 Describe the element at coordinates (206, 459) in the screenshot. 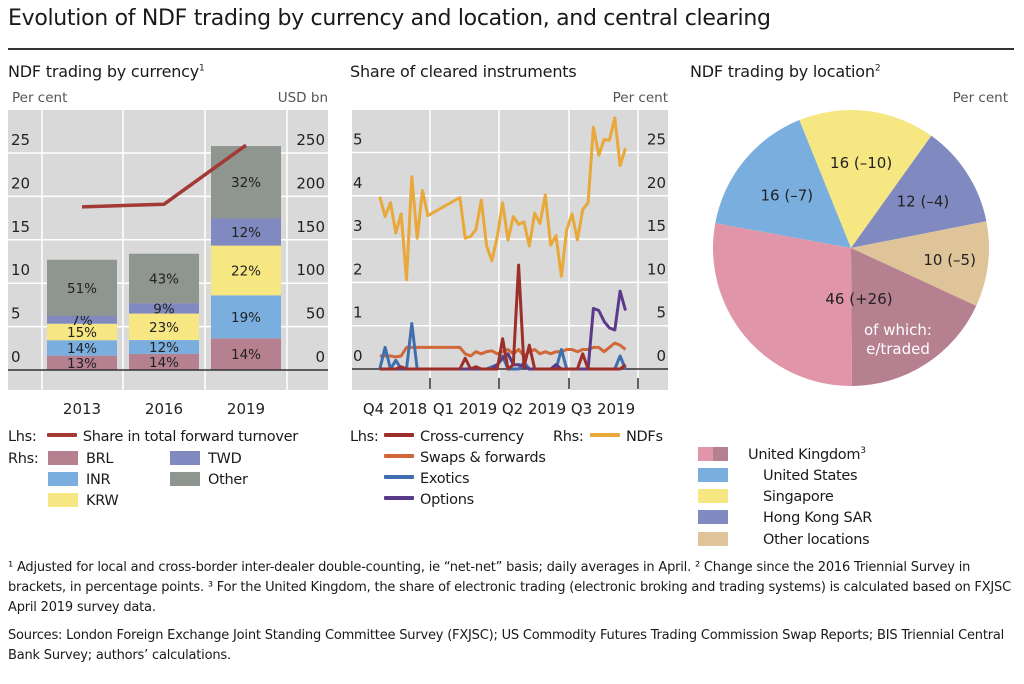

I see `legend-twd: TWD` at that location.